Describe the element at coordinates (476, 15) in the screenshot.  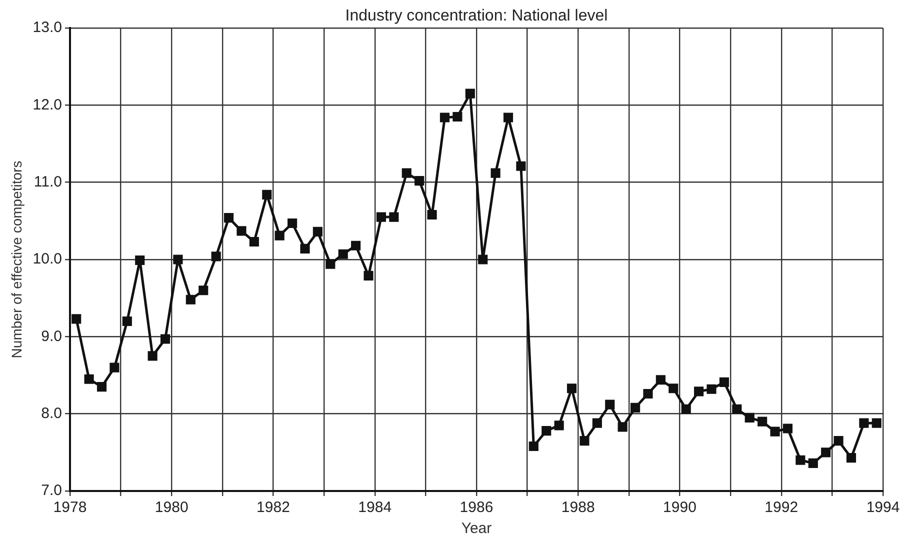
I see `chart-title: Industry concentration: National level` at that location.